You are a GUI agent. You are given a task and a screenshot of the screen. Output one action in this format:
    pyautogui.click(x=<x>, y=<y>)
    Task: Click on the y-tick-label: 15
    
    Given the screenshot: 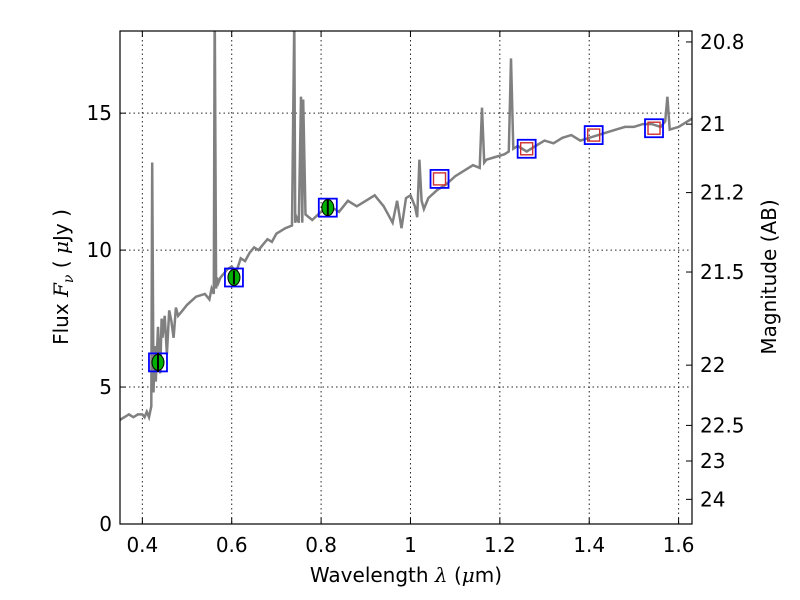 What is the action you would take?
    pyautogui.click(x=99, y=113)
    